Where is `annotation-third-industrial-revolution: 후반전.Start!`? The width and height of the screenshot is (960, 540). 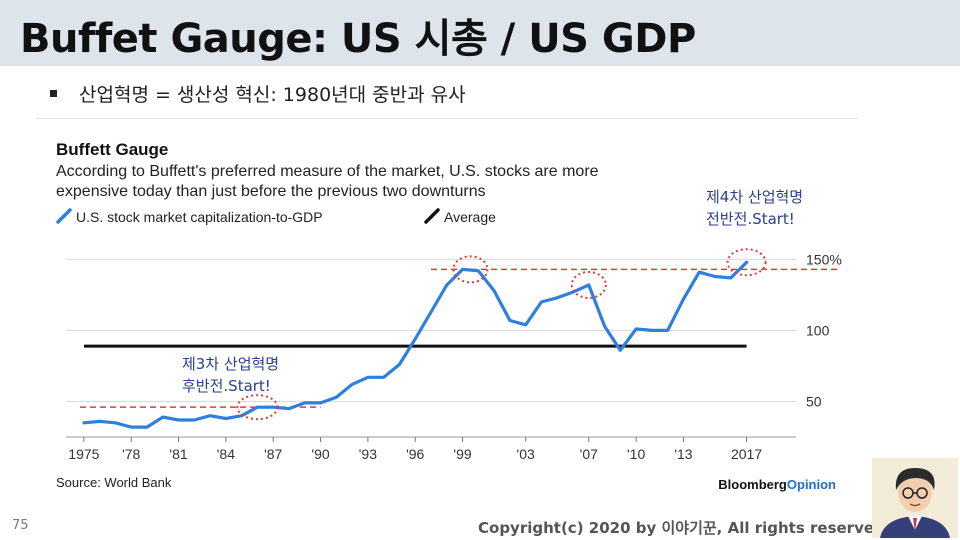
annotation-third-industrial-revolution: 후반전.Start! is located at coordinates (226, 386).